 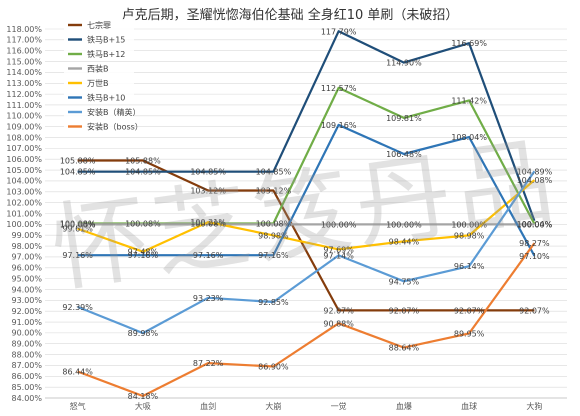 What do you see at coordinates (24, 181) in the screenshot?
I see `y-tick-label: 104.00%` at bounding box center [24, 181].